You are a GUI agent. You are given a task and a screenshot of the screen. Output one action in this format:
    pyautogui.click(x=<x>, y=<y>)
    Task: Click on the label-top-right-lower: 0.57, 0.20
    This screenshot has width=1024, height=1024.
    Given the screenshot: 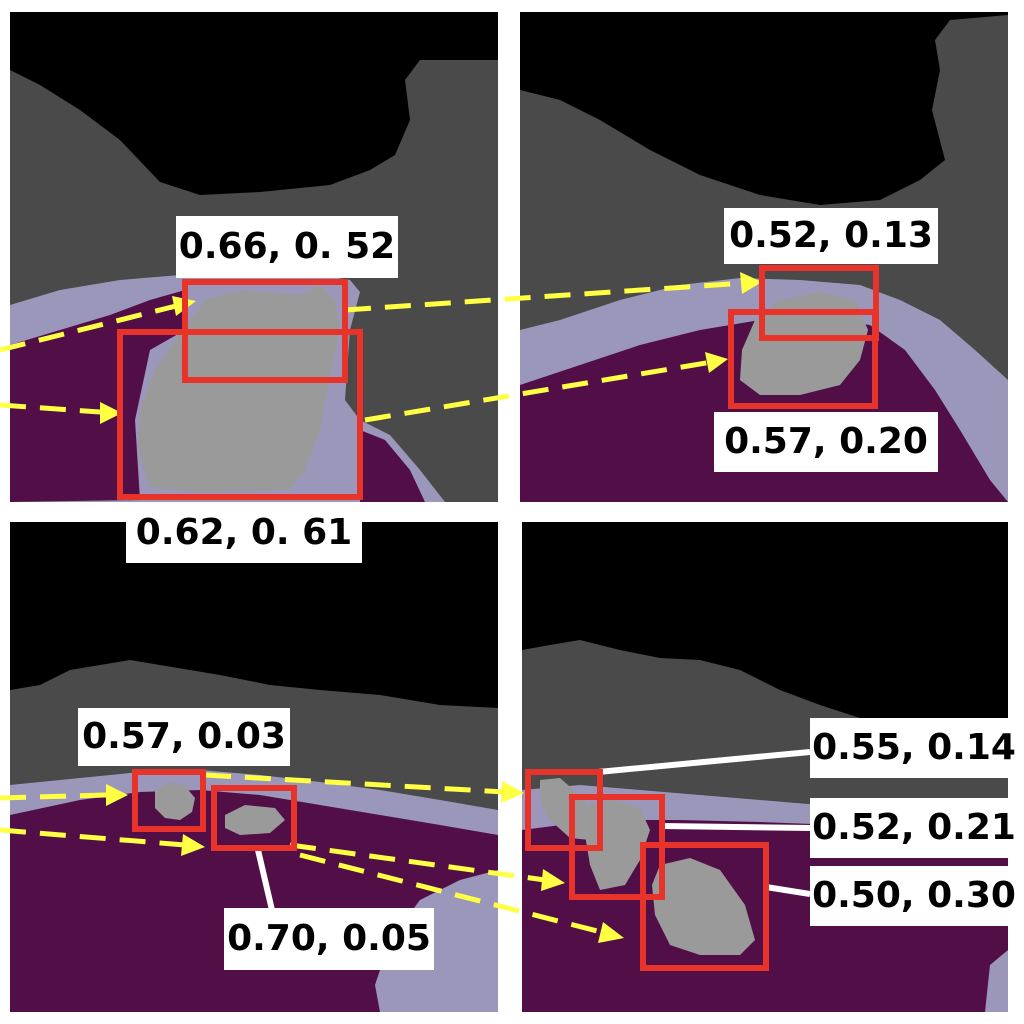 What is the action you would take?
    pyautogui.click(x=826, y=442)
    